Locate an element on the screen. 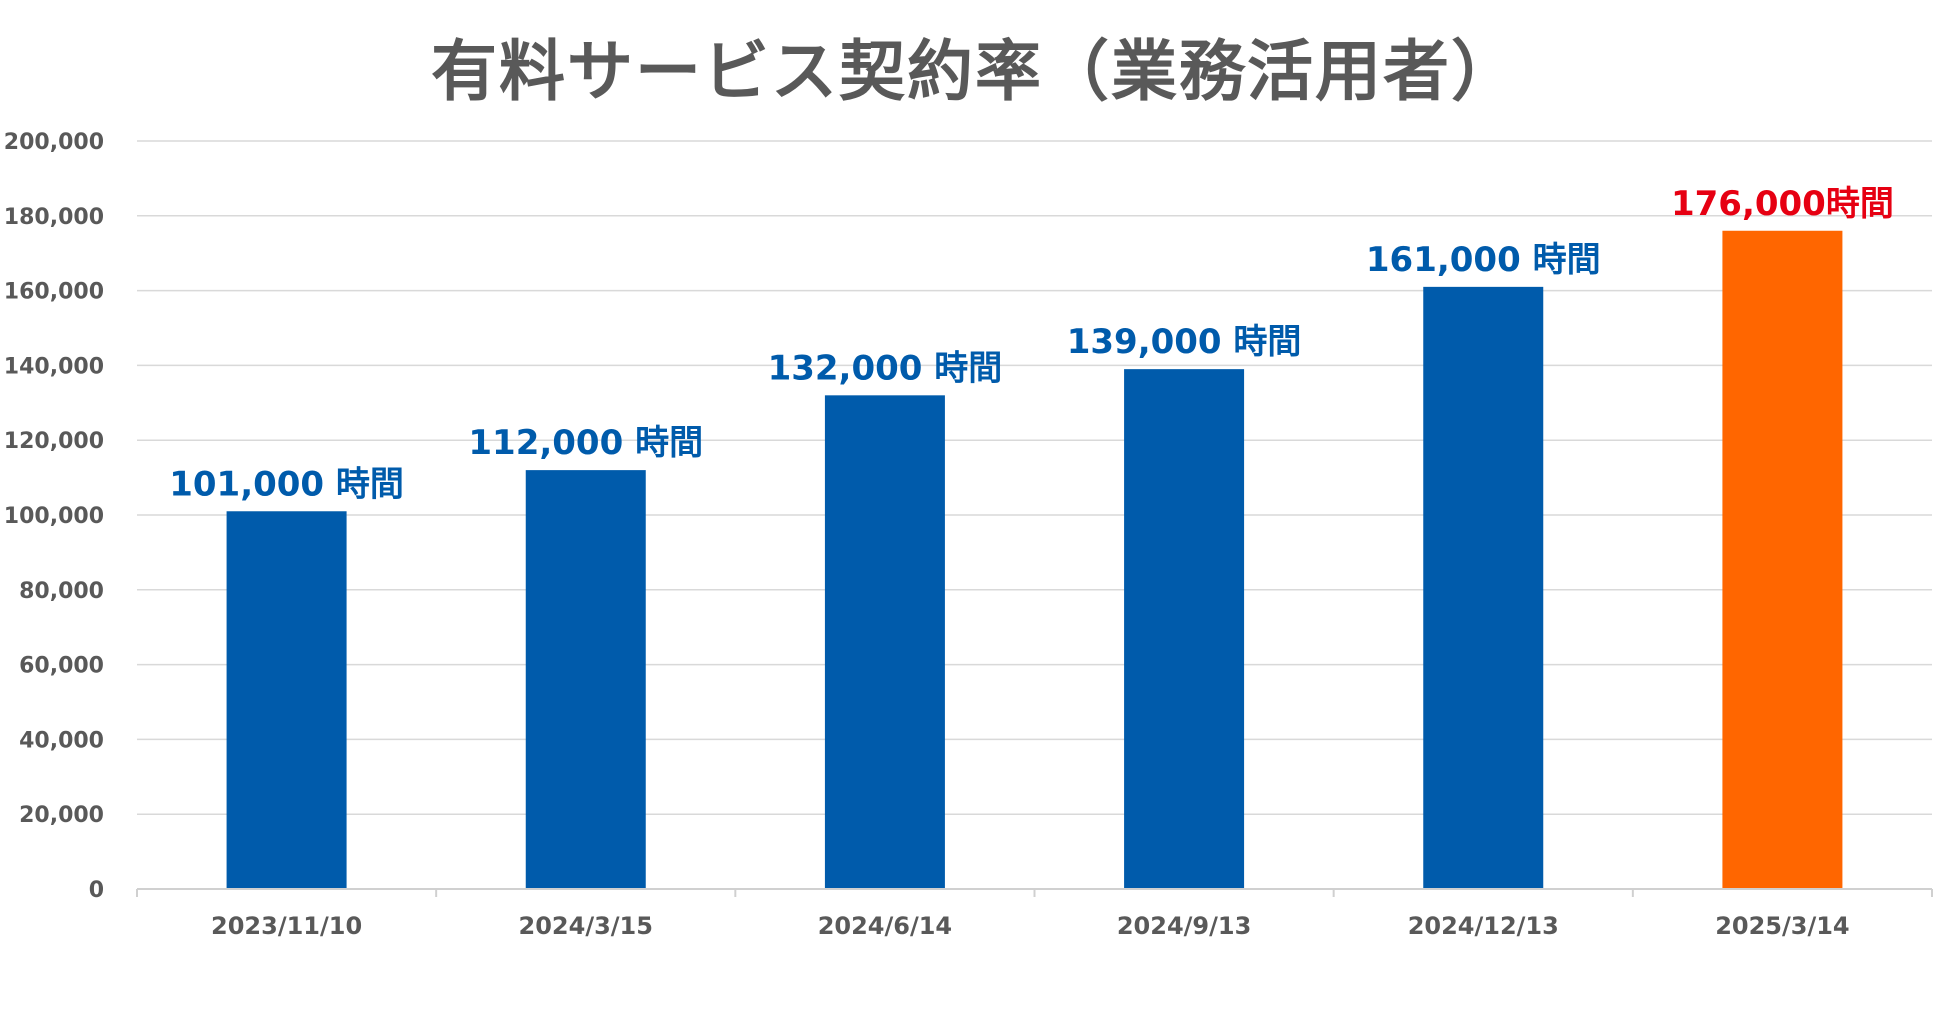 Image resolution: width=1950 pixels, height=1012 pixels. data-label: 176,000時間 is located at coordinates (1782, 204).